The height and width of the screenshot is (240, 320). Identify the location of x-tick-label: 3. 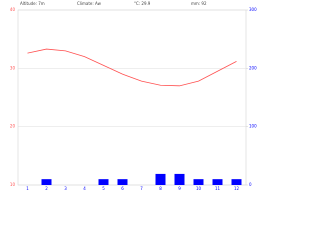
(65, 188).